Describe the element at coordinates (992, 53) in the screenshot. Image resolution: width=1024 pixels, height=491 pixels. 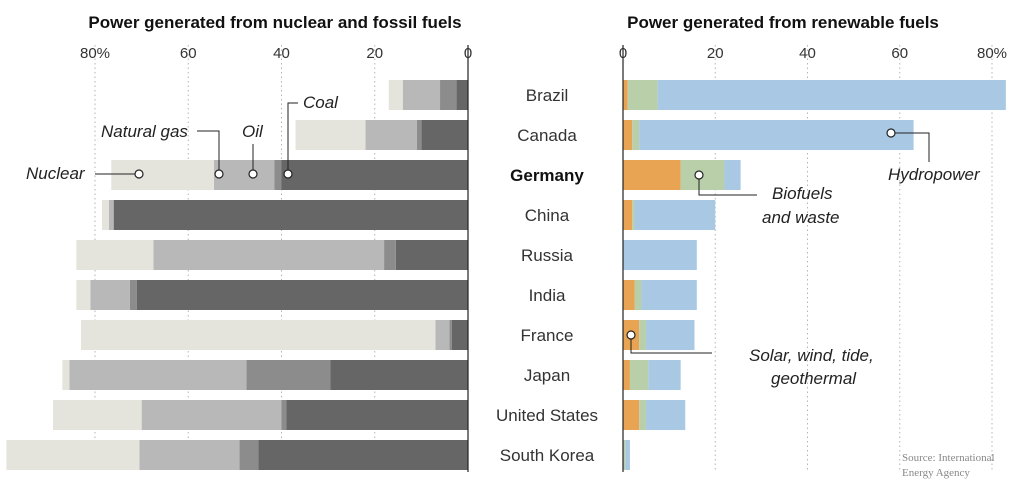
I see `right-tick-label: 80%` at that location.